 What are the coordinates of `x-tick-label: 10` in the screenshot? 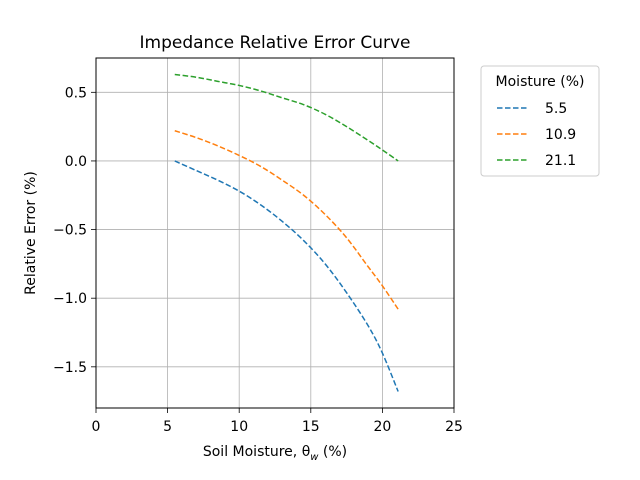 It's located at (239, 427).